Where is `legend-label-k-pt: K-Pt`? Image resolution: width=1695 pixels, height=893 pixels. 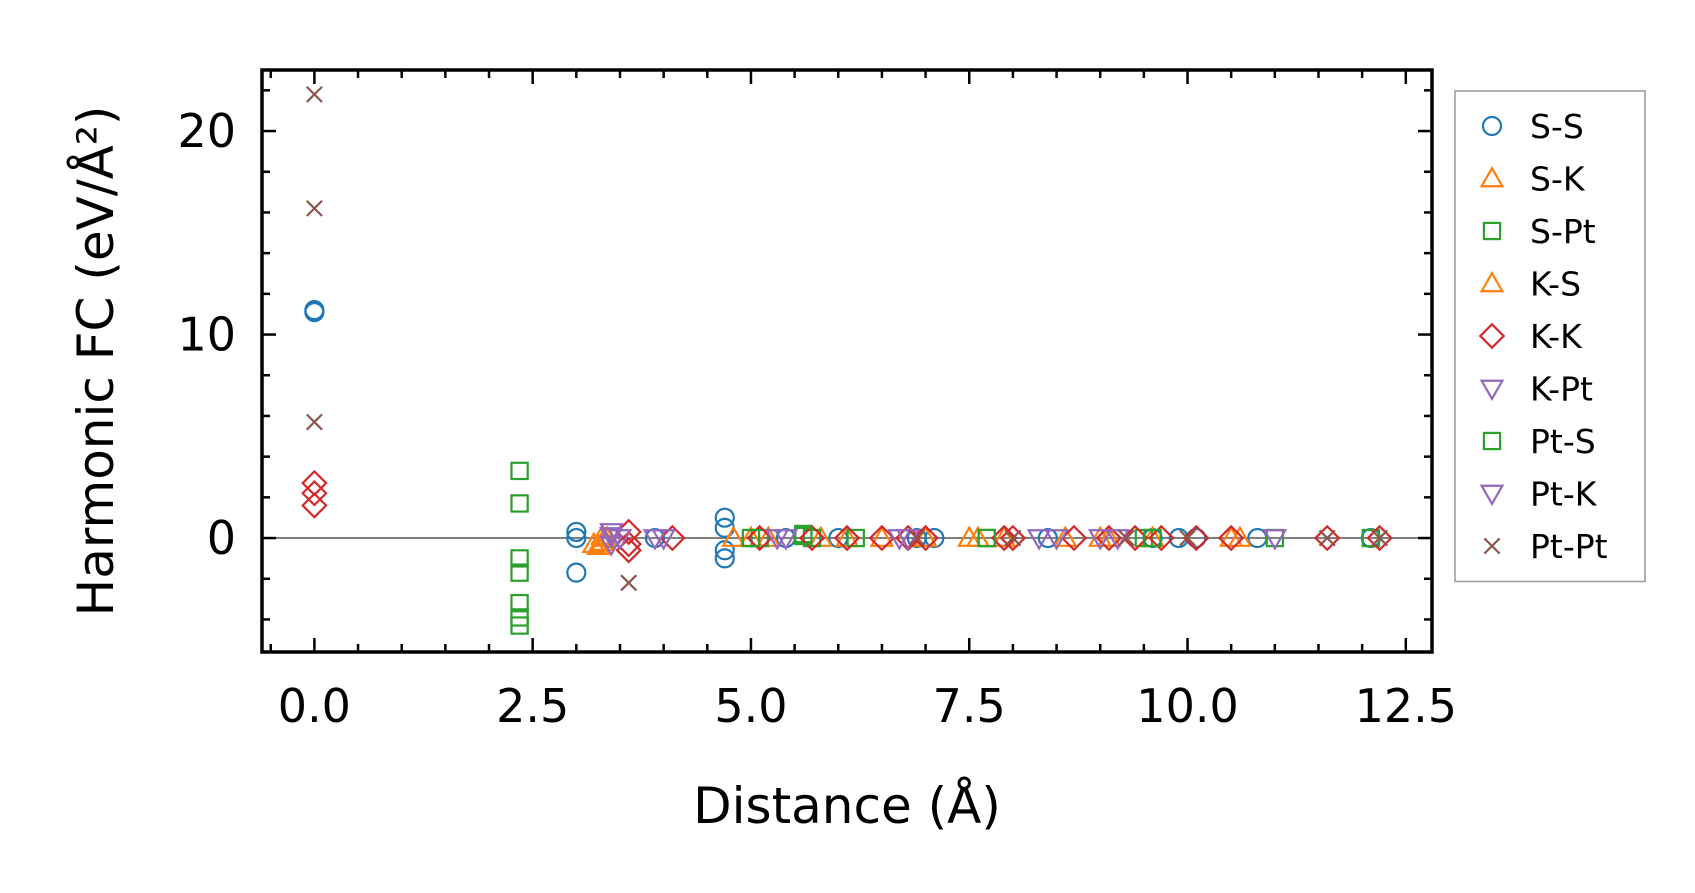
legend-label-k-pt: K-Pt is located at coordinates (1561, 389).